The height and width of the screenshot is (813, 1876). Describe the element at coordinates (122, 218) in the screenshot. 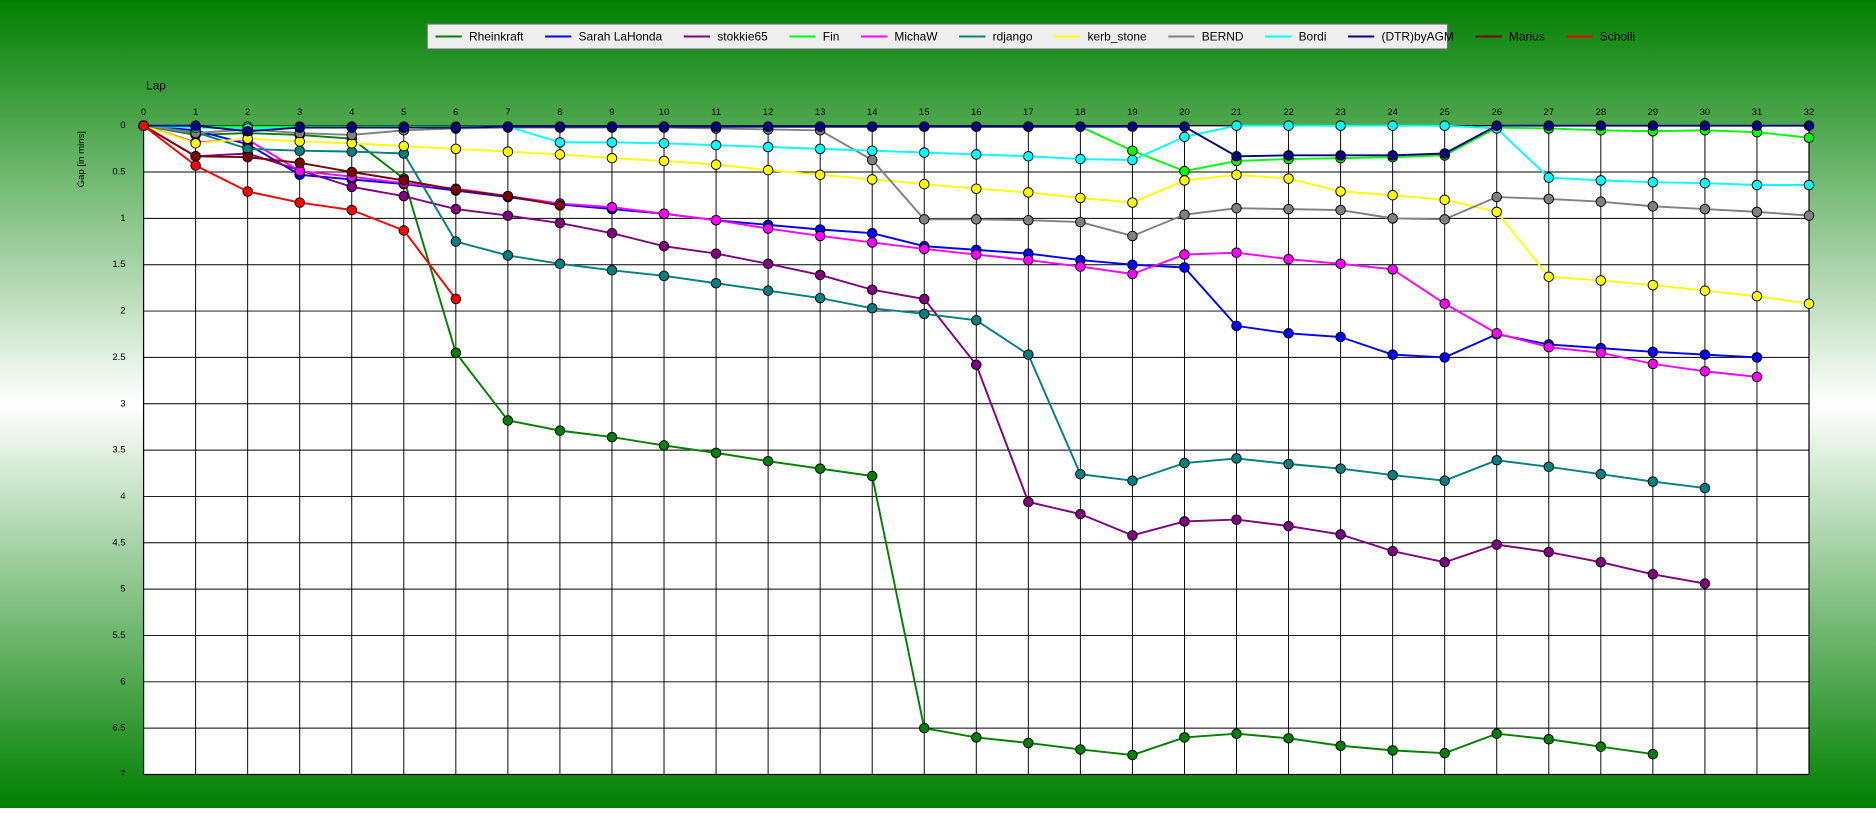

I see `y-tick-label: 1` at that location.